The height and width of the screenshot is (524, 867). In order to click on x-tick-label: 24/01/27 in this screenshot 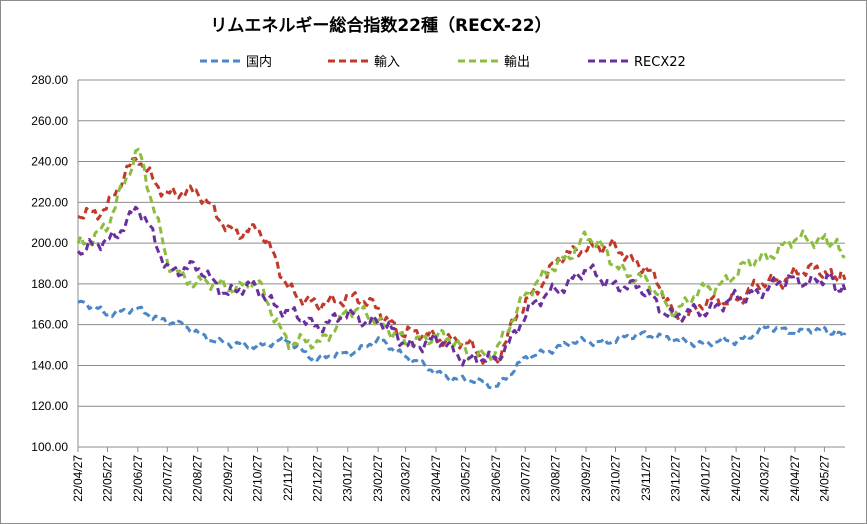, I will do `click(706, 478)`.